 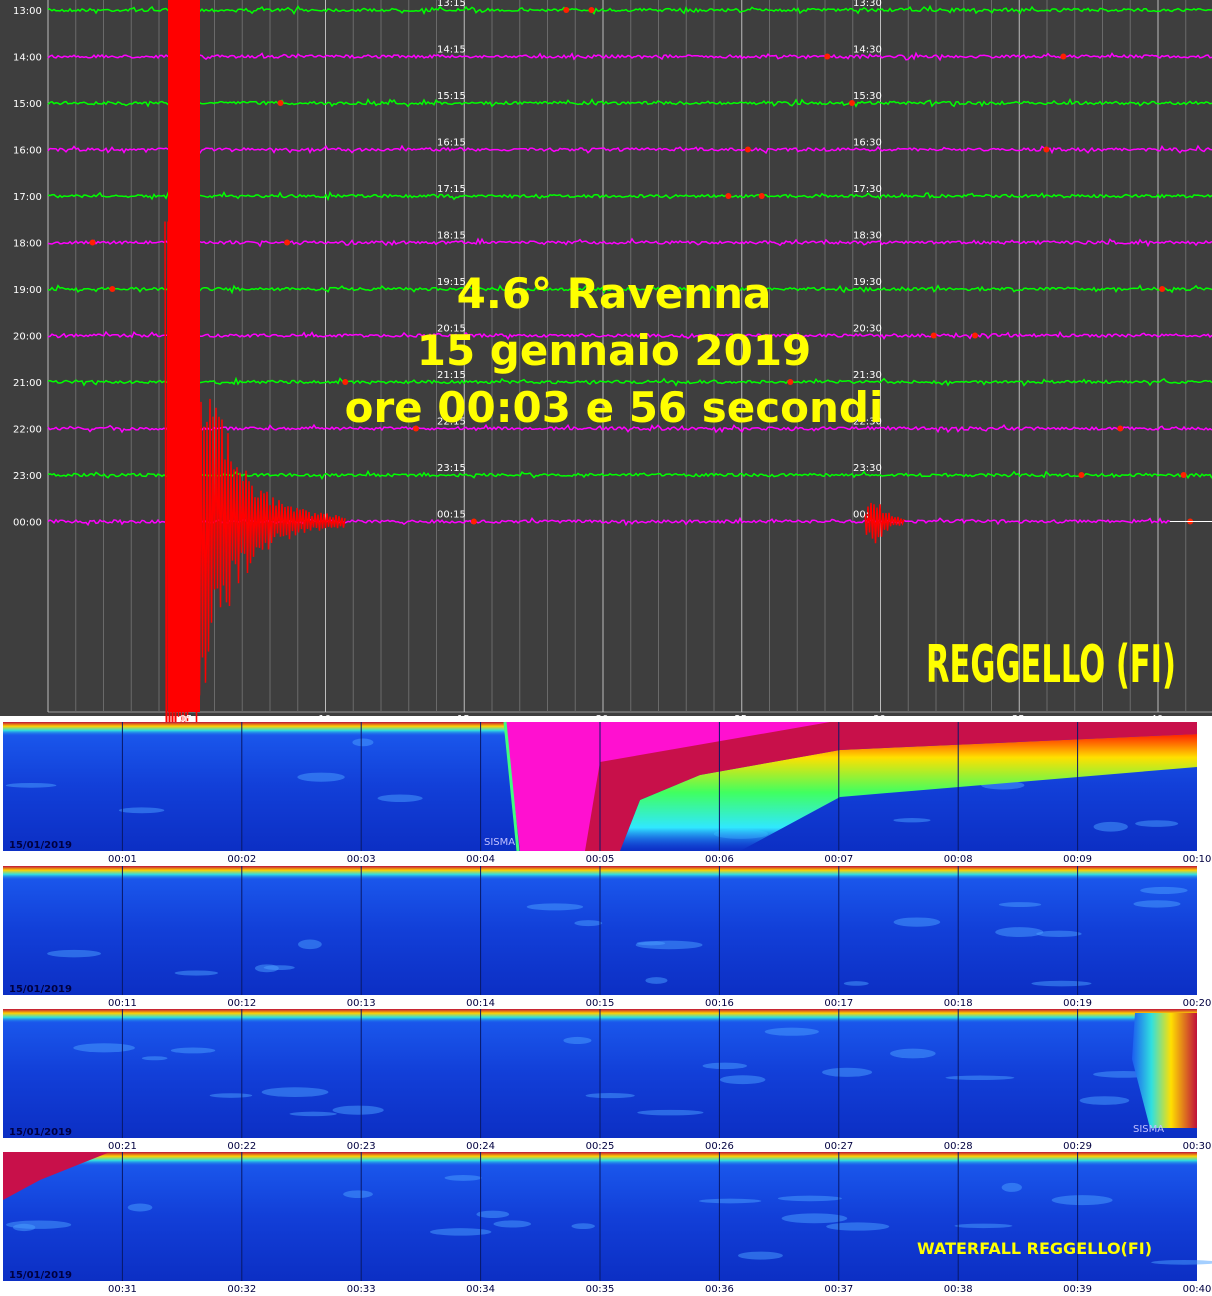 I want to click on right-label: 22:30, so click(x=867, y=422).